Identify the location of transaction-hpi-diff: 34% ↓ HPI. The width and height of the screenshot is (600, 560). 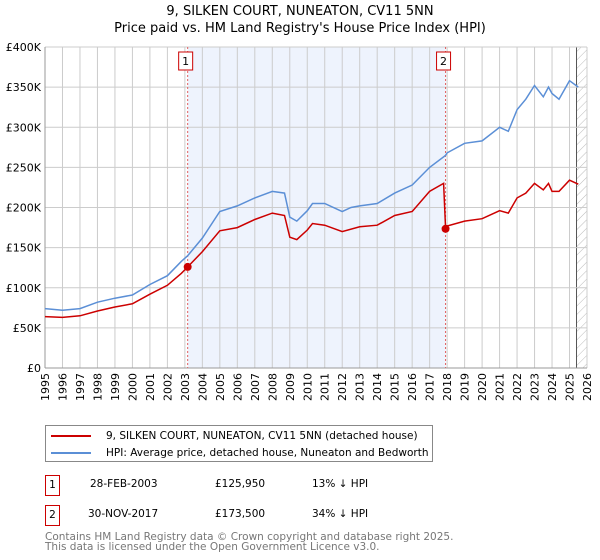
(340, 514).